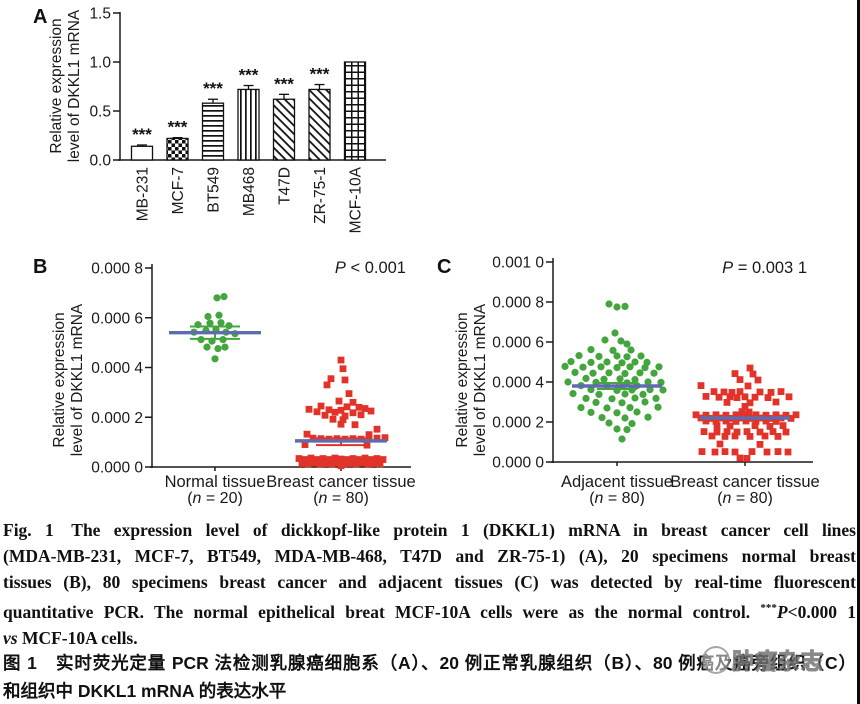  What do you see at coordinates (100, 112) in the screenshot?
I see `svg-text: 0.5` at bounding box center [100, 112].